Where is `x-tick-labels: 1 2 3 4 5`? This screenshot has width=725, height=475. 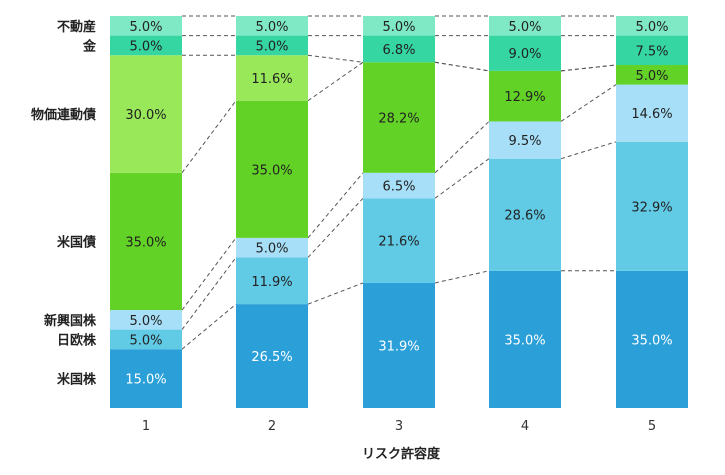
x-tick-labels: 1 2 3 4 5 is located at coordinates (399, 426).